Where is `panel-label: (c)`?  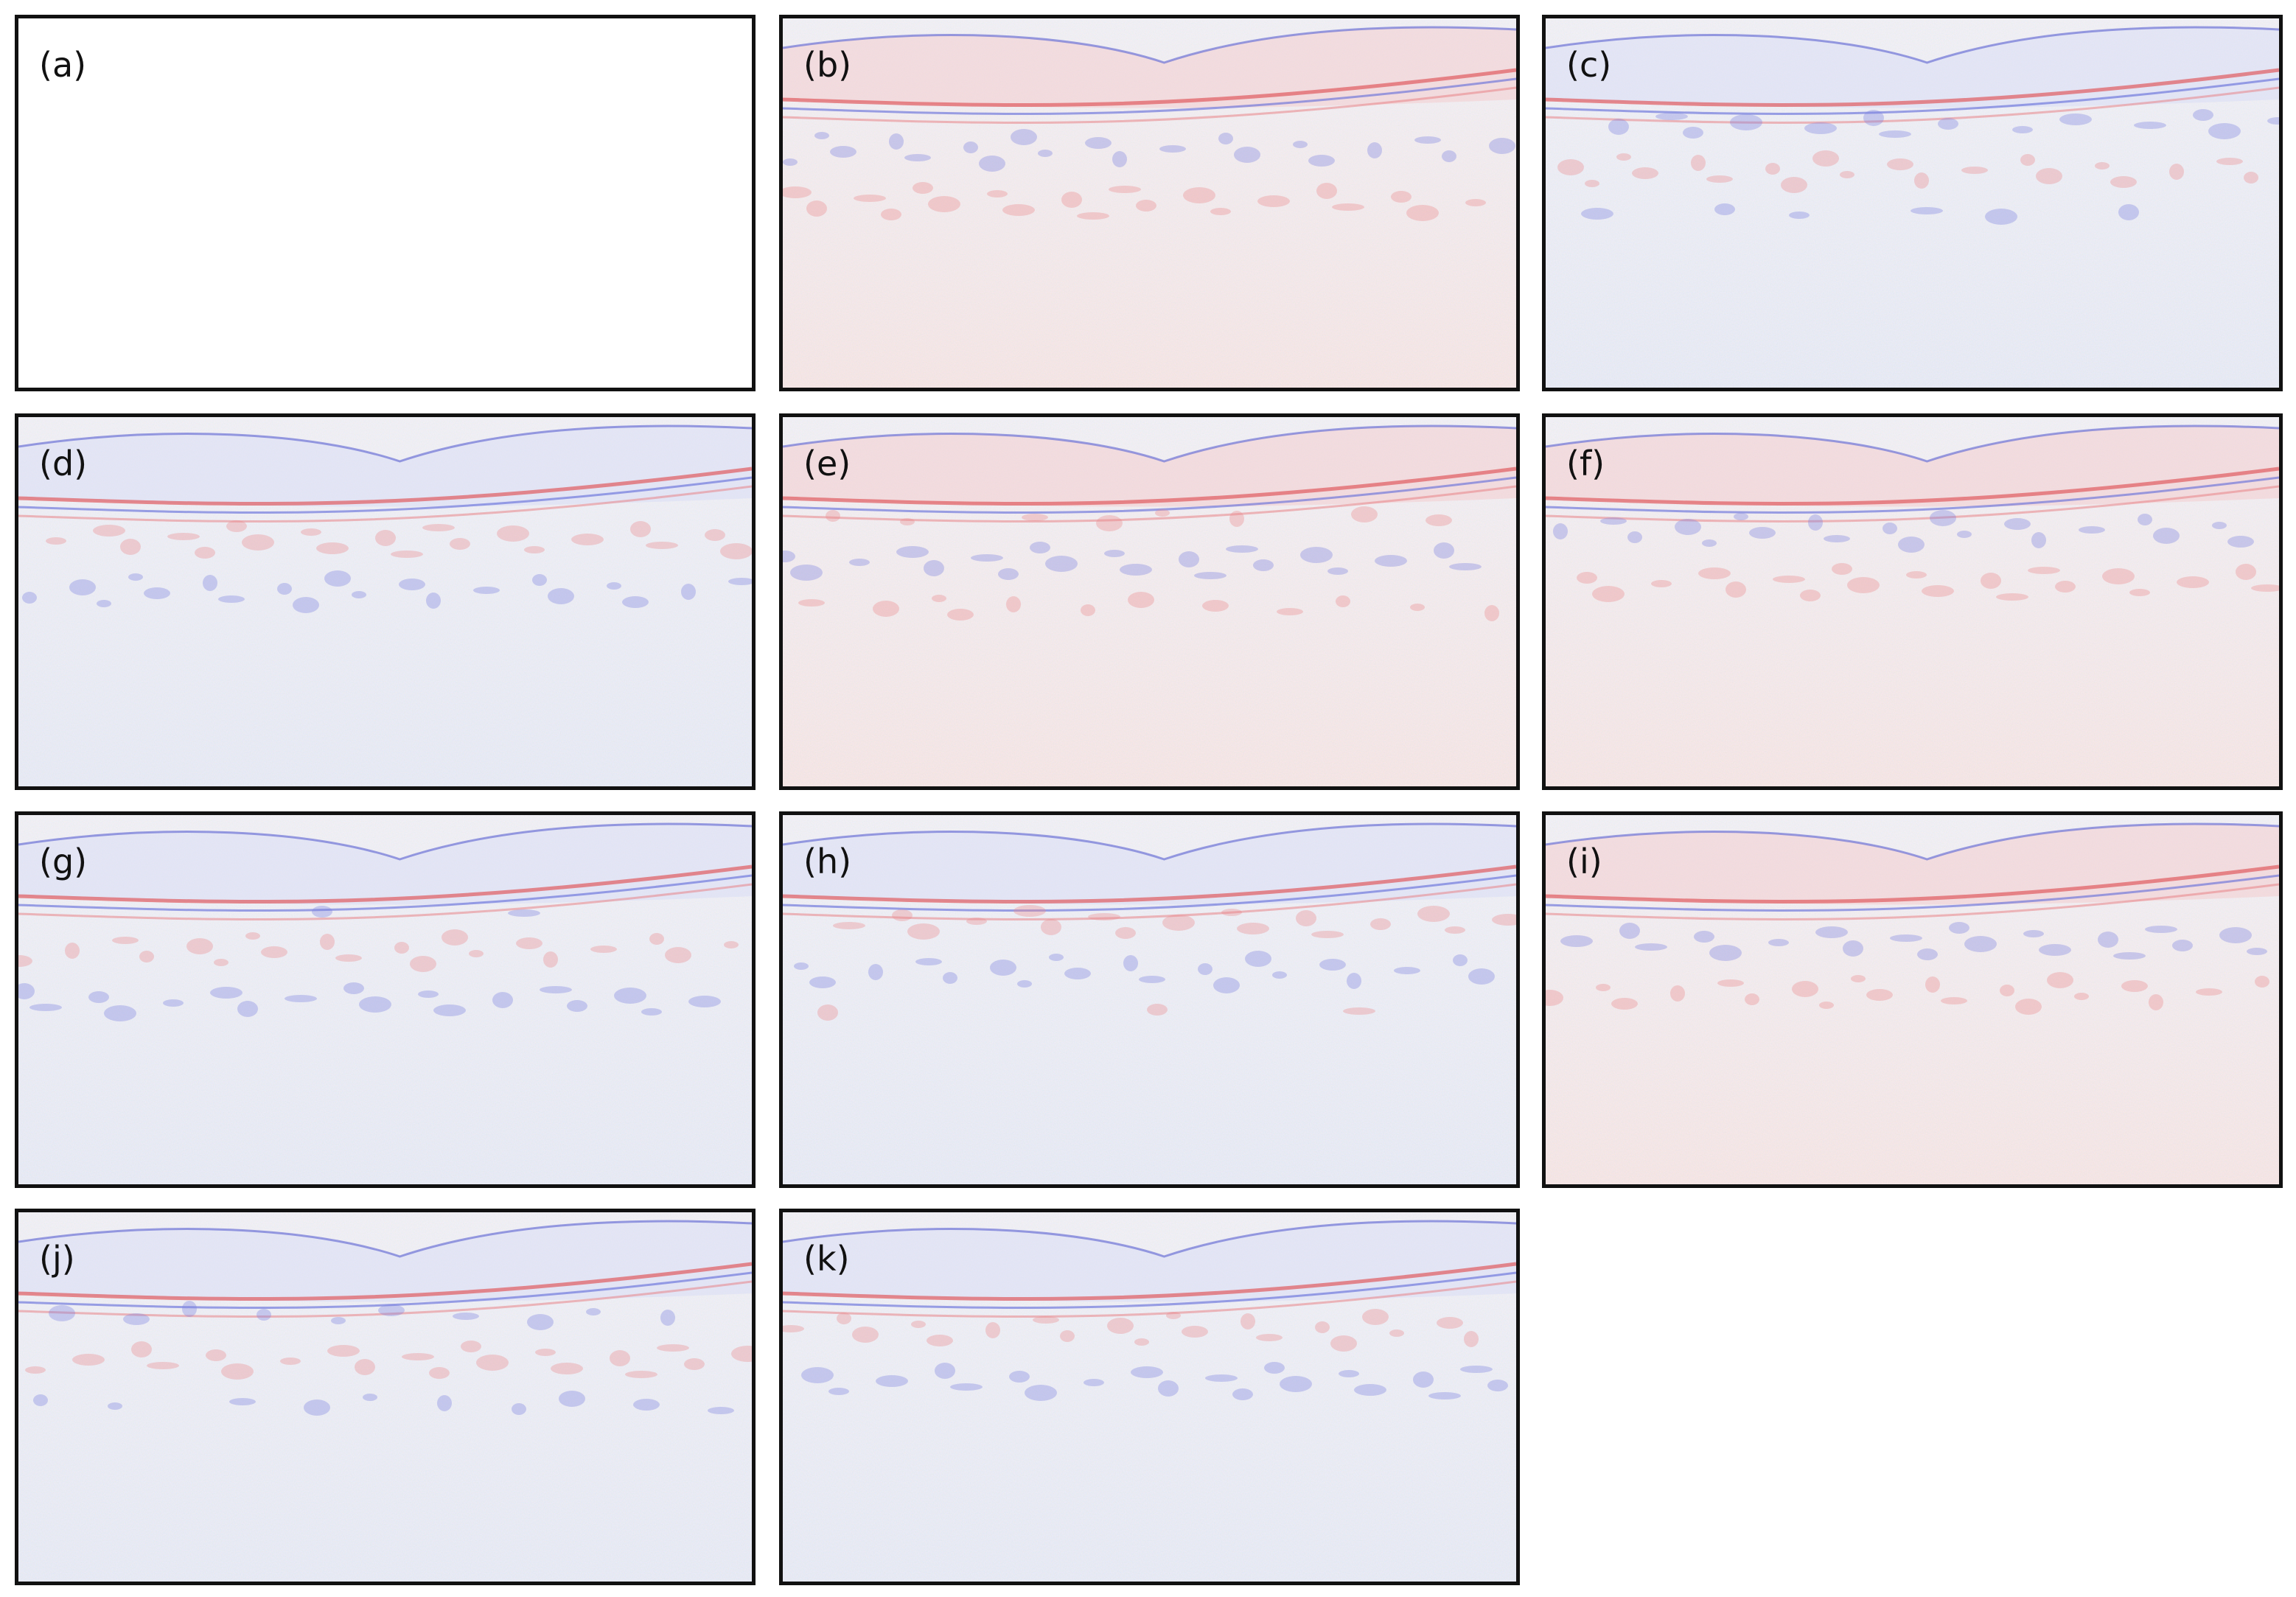
panel-label: (c) is located at coordinates (1589, 65).